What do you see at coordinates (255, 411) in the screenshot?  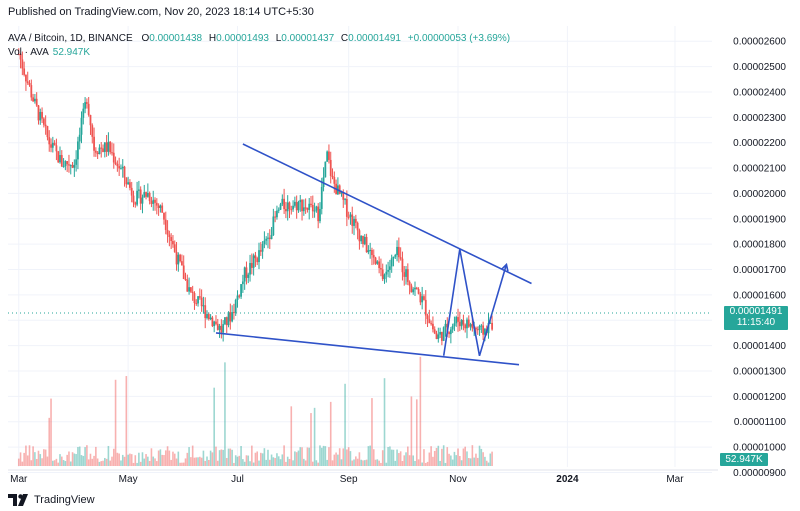 I see `volume-bars` at bounding box center [255, 411].